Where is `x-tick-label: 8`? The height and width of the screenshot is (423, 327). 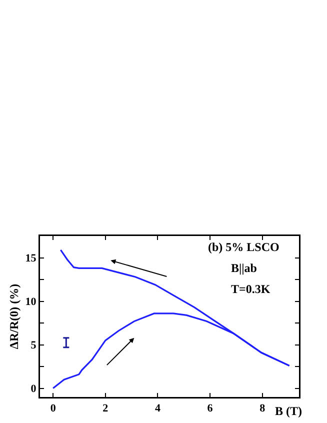 x-tick-label: 8 is located at coordinates (263, 408).